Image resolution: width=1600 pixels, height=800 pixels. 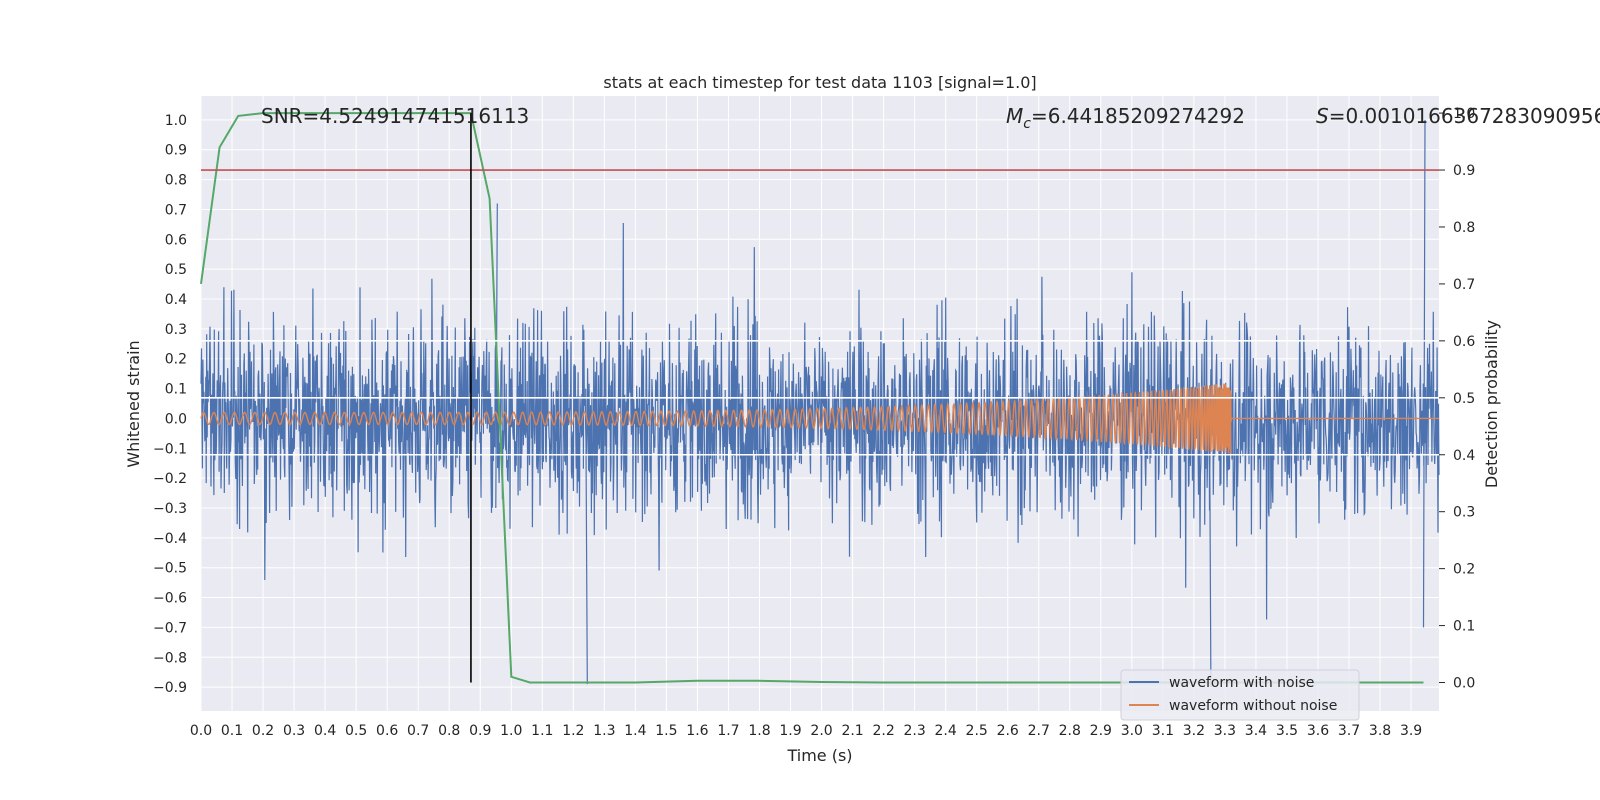 What do you see at coordinates (170, 688) in the screenshot?
I see `y-tick-label: −0.9` at bounding box center [170, 688].